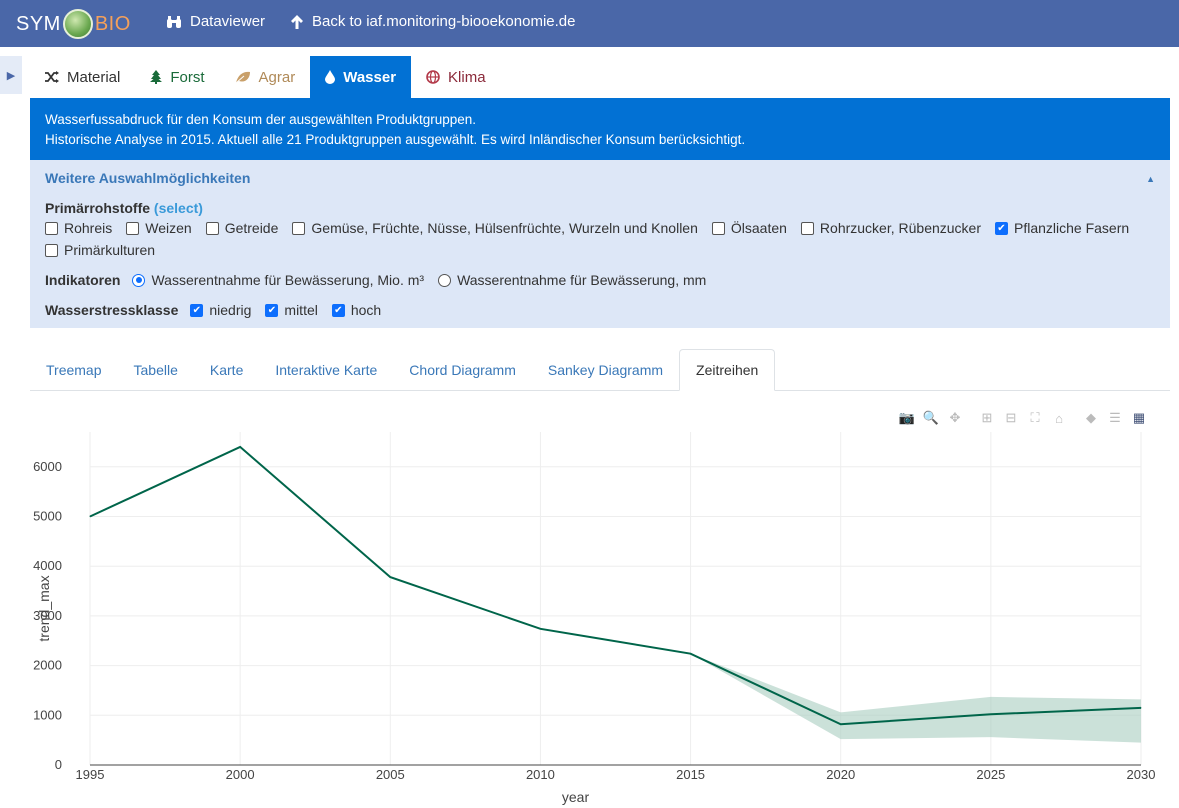 This screenshot has height=808, width=1179. Describe the element at coordinates (605, 370) in the screenshot. I see `view-tab: Sankey Diagramm` at that location.